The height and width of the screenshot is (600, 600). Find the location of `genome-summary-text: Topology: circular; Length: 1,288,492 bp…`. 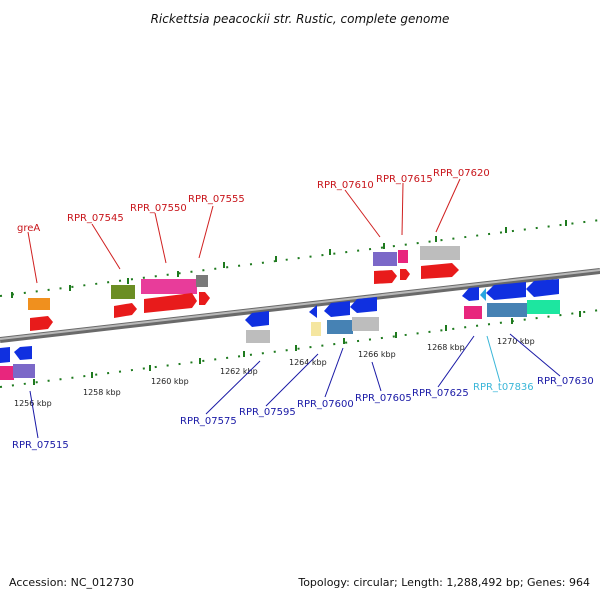

genome-summary-text: Topology: circular; Length: 1,288,492 bp… is located at coordinates (443, 582).